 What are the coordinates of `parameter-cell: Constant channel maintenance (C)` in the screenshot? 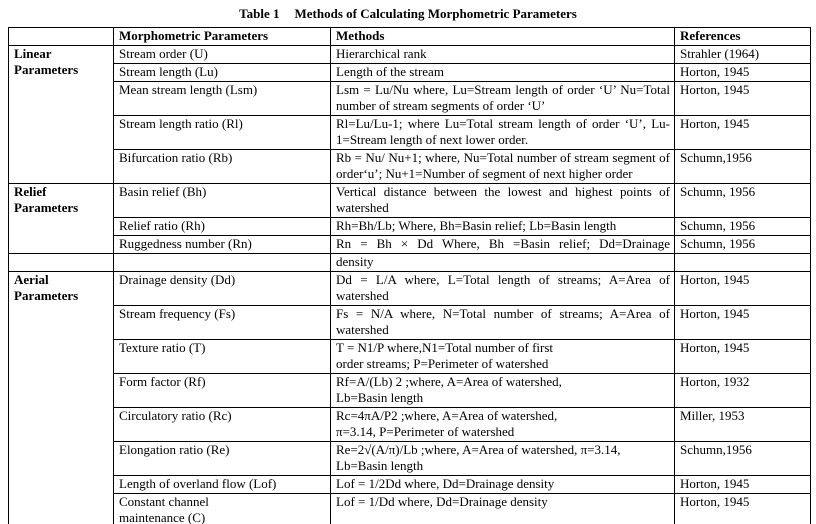 It's located at (222, 508).